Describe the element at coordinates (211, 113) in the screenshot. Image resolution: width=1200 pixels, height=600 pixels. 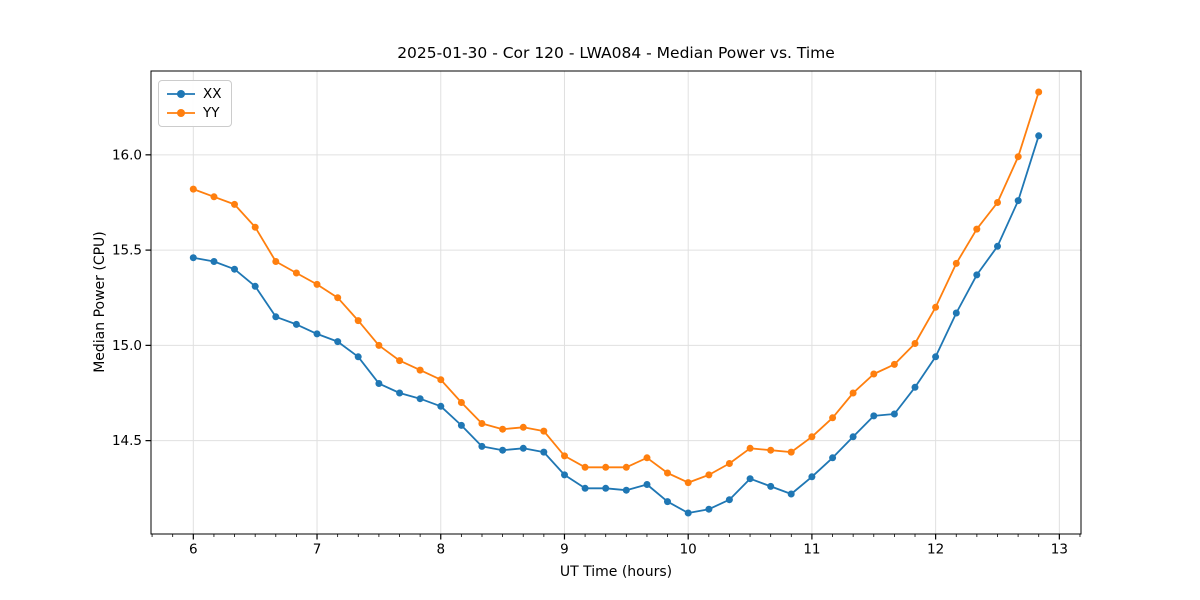
I see `legend-label: YY` at that location.